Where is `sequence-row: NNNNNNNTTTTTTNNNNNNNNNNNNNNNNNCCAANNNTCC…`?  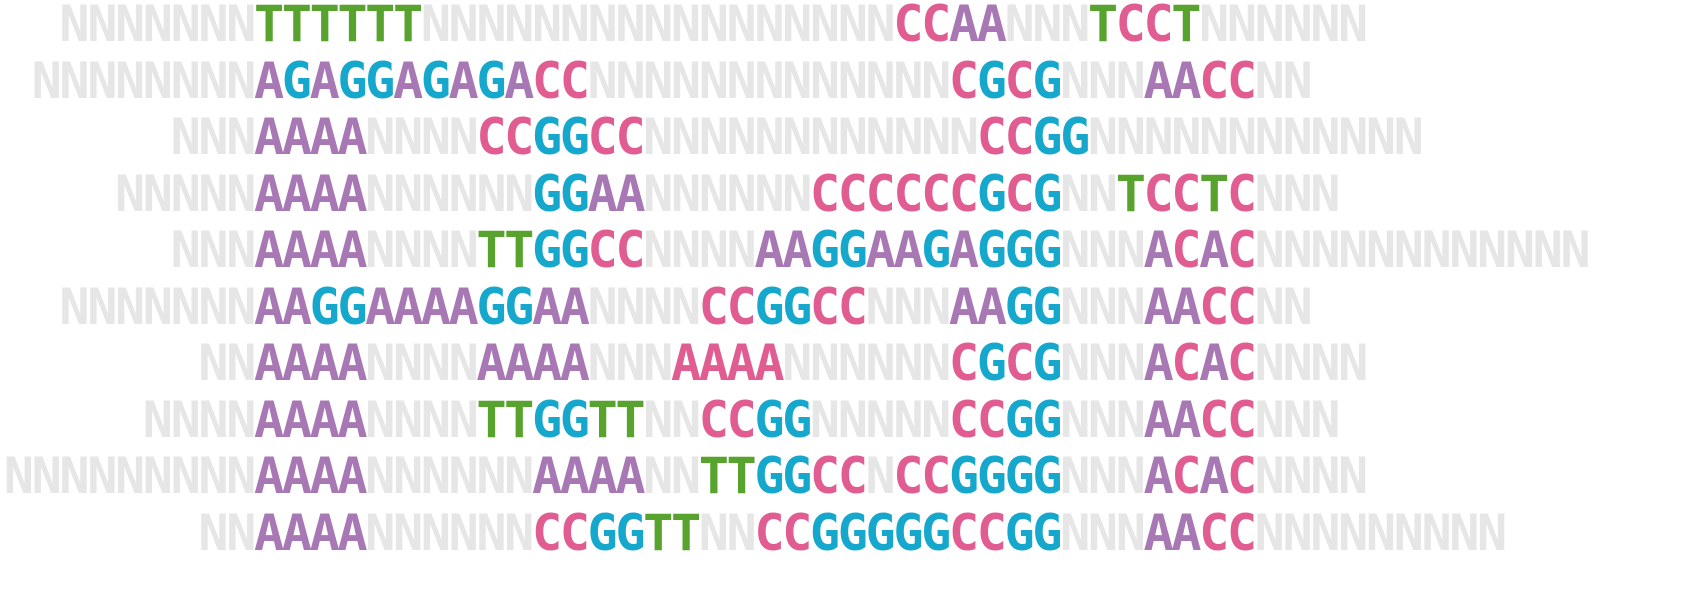
sequence-row: NNNNNNNTTTTTTNNNNNNNNNNNNNNNNNCCAANNNTCC… is located at coordinates (713, 26).